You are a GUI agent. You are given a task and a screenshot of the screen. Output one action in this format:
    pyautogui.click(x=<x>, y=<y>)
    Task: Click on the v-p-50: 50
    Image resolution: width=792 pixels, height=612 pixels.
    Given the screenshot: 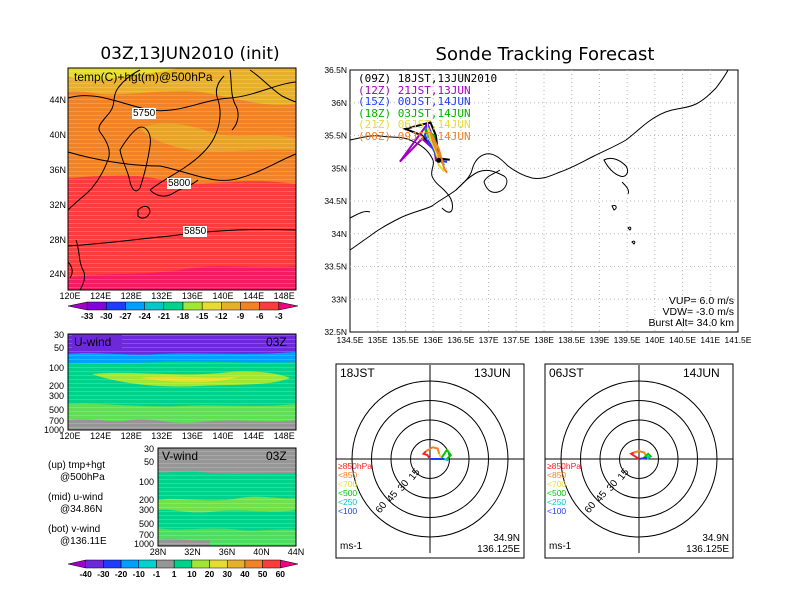 What is the action you would take?
    pyautogui.click(x=149, y=462)
    